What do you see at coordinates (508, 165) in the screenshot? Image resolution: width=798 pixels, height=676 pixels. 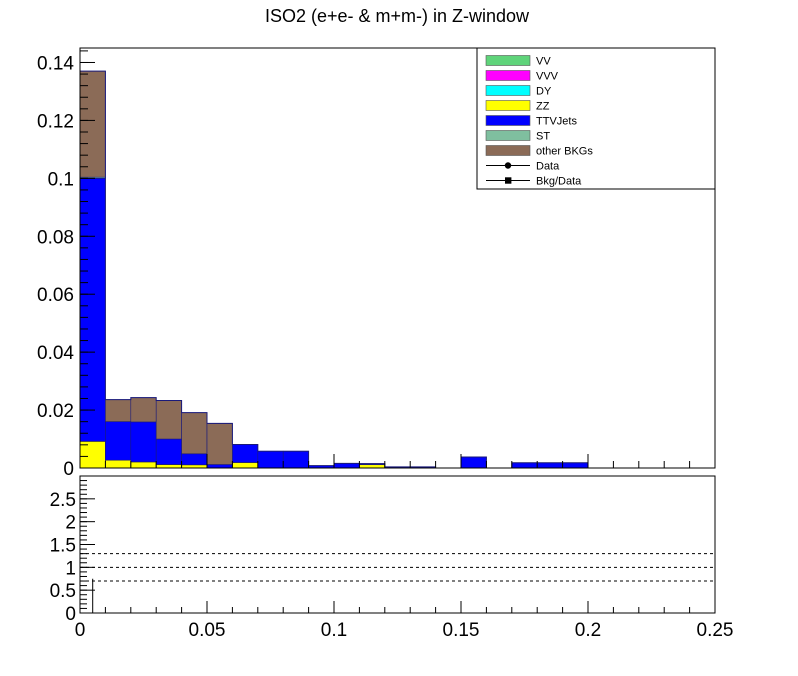 I see `legend-marker-circle` at bounding box center [508, 165].